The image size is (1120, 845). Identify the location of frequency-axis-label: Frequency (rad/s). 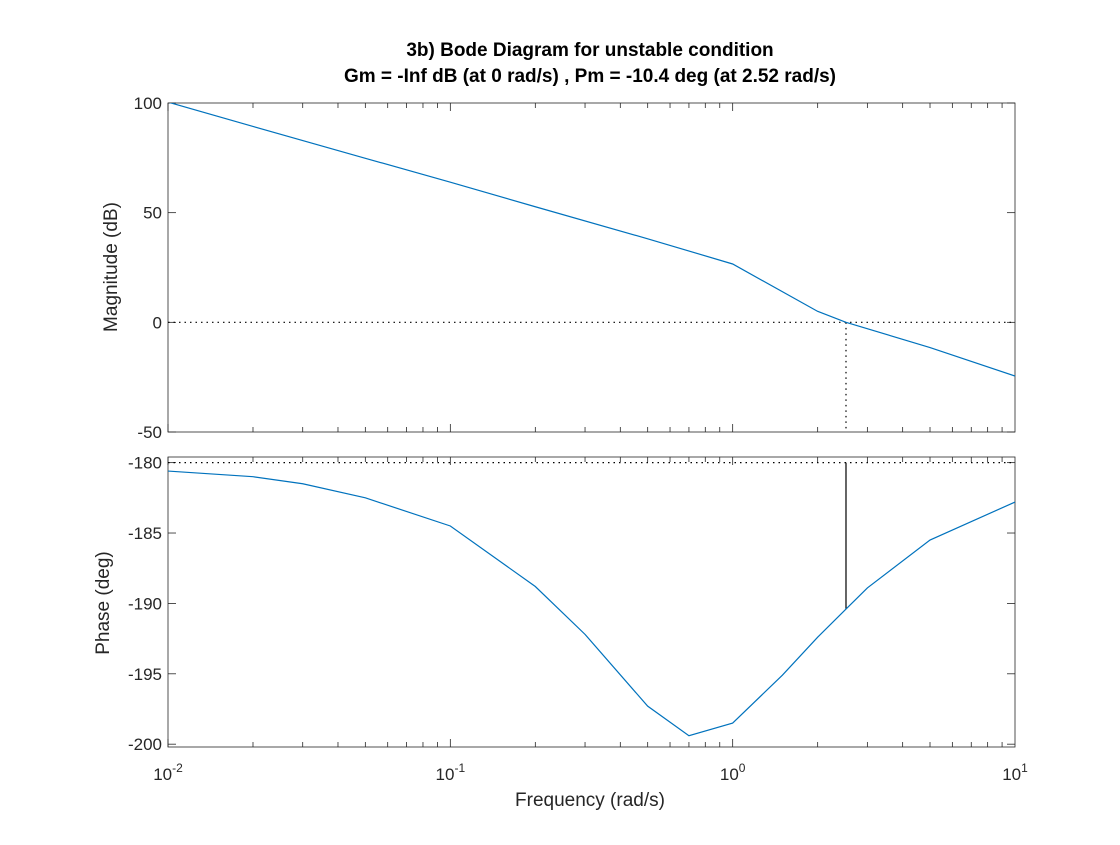
(590, 800).